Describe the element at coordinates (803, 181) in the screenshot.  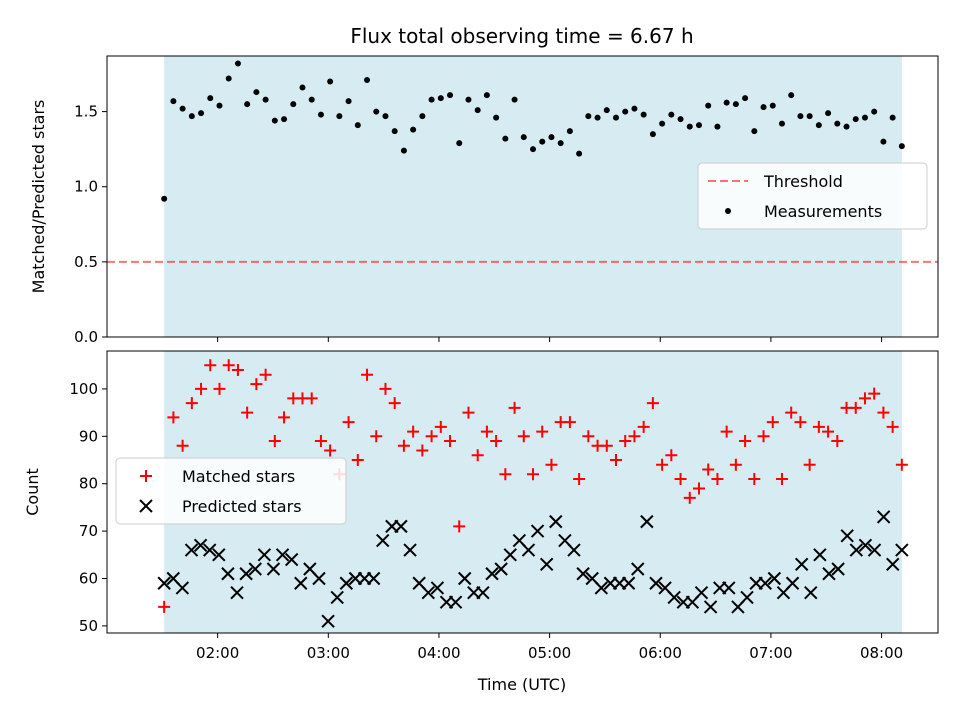
I see `legend-label: Threshold` at that location.